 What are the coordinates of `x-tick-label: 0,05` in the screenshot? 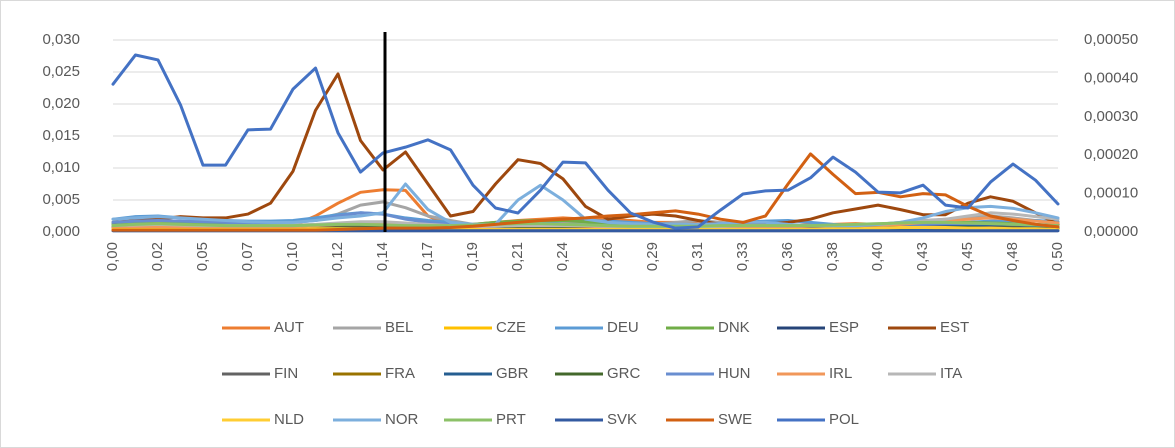 It's located at (202, 256).